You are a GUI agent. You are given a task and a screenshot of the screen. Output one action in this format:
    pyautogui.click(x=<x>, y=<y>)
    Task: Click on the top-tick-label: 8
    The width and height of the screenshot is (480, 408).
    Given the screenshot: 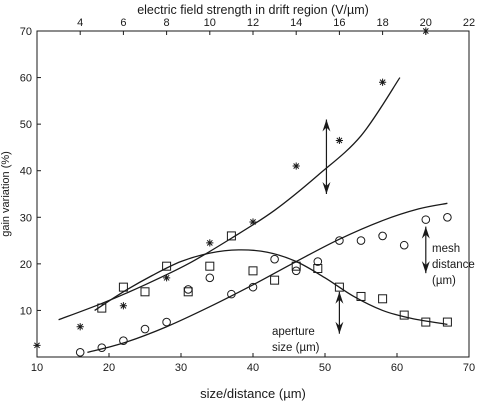 What is the action you would take?
    pyautogui.click(x=167, y=23)
    